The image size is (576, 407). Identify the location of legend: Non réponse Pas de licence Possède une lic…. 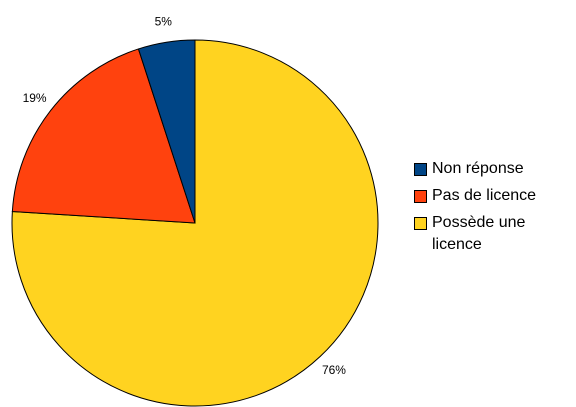
(494, 209).